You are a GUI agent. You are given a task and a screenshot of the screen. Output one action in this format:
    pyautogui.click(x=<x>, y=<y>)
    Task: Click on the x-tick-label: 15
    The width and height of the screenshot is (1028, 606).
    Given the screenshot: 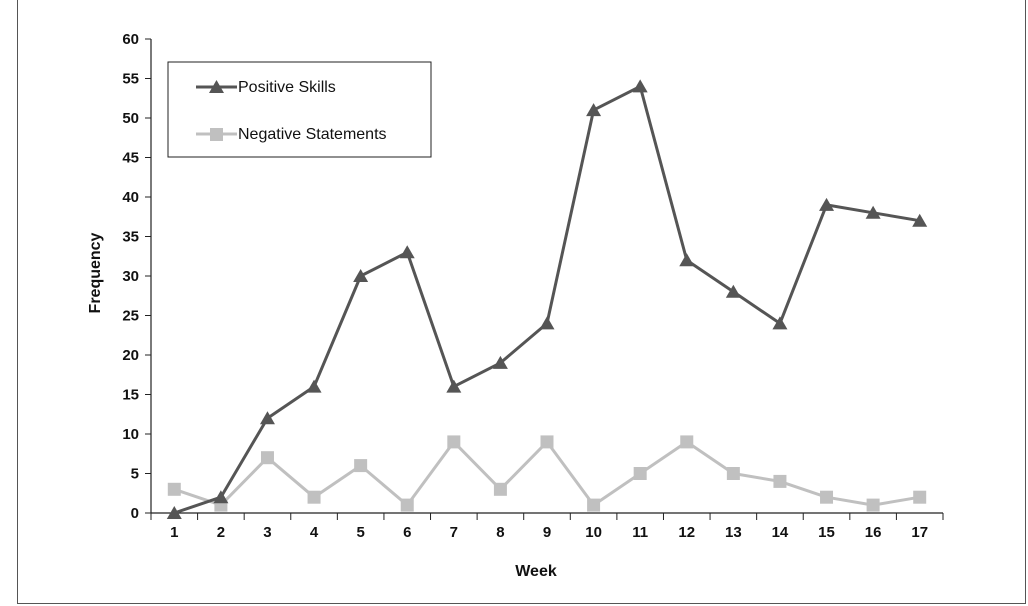 What is the action you would take?
    pyautogui.click(x=826, y=532)
    